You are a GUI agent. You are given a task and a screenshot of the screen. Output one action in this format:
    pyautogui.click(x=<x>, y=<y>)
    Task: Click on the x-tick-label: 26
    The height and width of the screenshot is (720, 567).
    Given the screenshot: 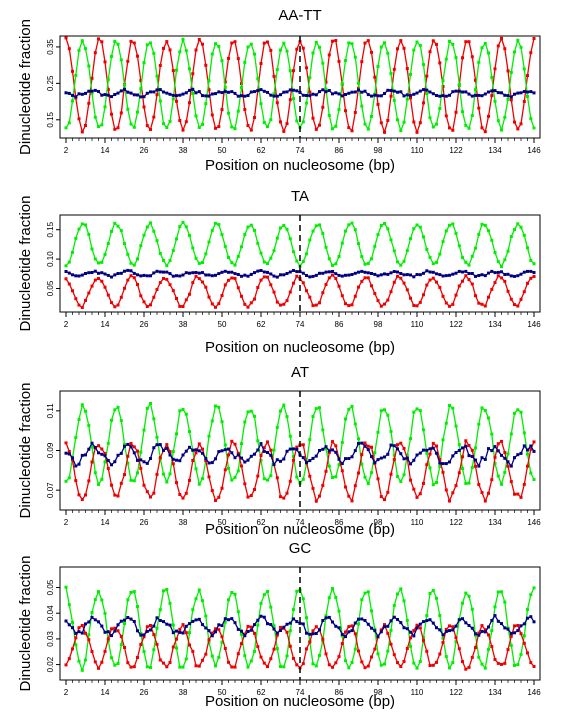 What is the action you would take?
    pyautogui.click(x=144, y=150)
    